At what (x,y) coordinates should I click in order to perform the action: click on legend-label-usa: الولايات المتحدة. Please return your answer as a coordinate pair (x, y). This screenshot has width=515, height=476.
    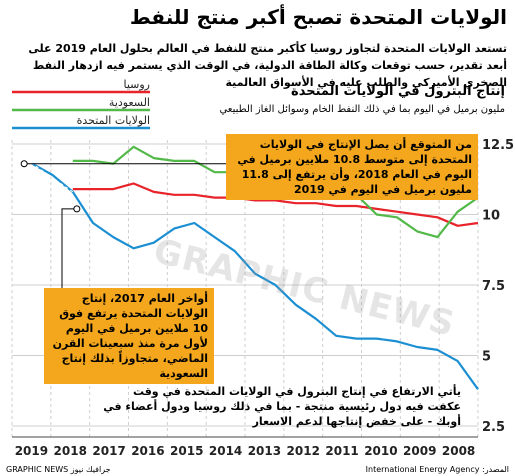
    Looking at the image, I should click on (113, 120).